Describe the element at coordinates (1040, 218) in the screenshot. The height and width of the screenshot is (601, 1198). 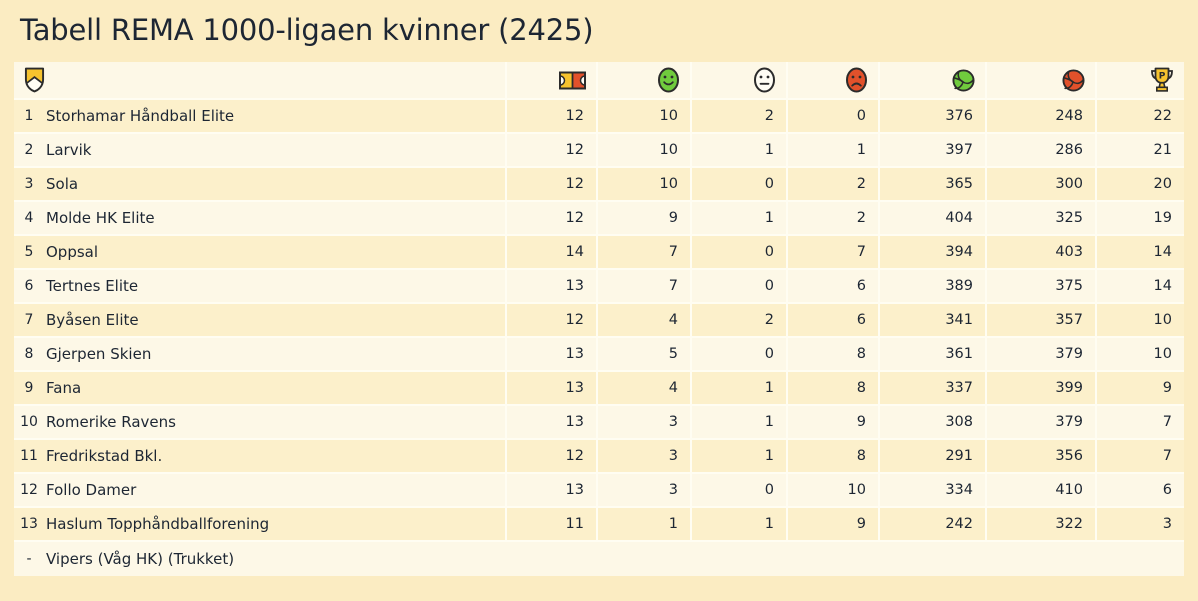
I see `goals-against-cell: 325` at that location.